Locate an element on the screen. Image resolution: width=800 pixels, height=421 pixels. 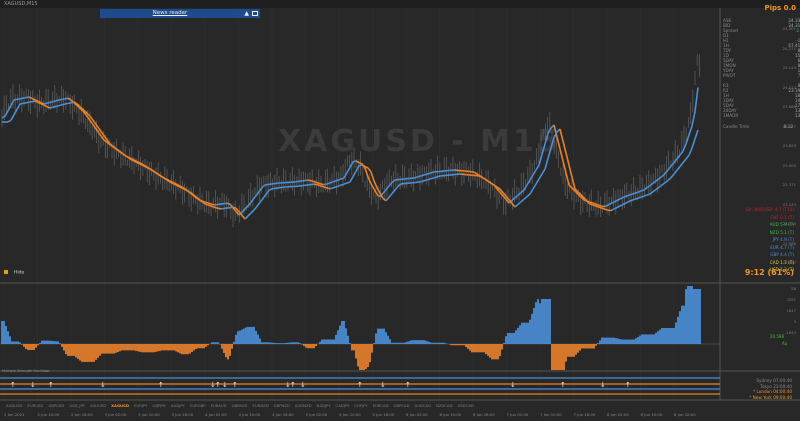
symbol-tab: XAUUSD is located at coordinates (98, 405).